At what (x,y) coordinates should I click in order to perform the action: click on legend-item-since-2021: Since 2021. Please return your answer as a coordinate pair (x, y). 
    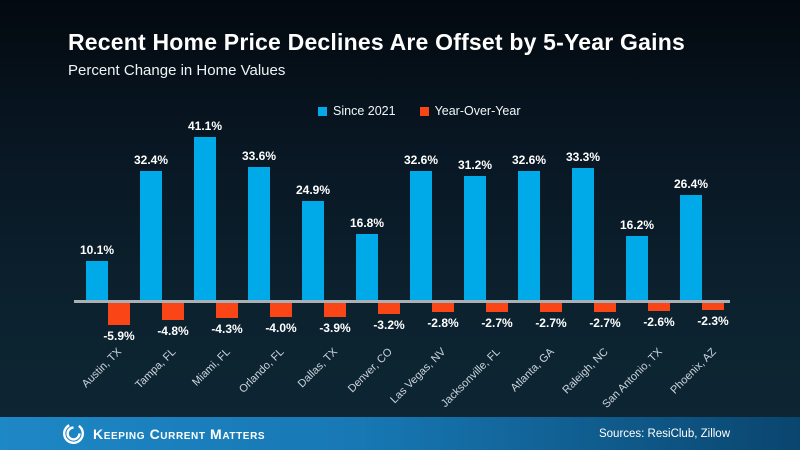
    Looking at the image, I should click on (357, 111).